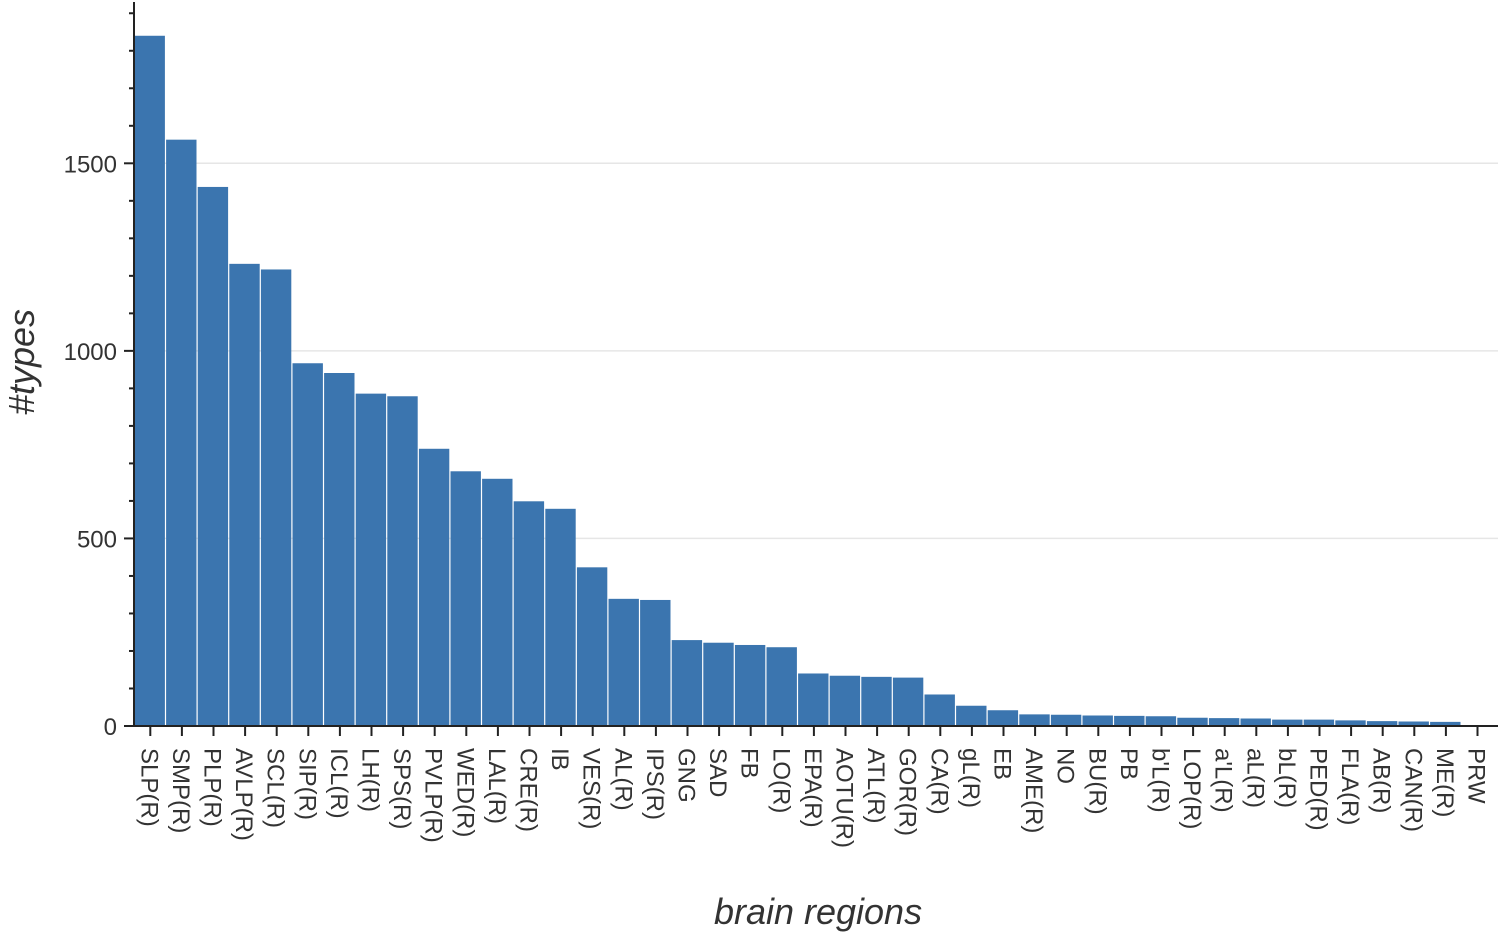  Describe the element at coordinates (402, 561) in the screenshot. I see `bar-SPS(R)` at that location.